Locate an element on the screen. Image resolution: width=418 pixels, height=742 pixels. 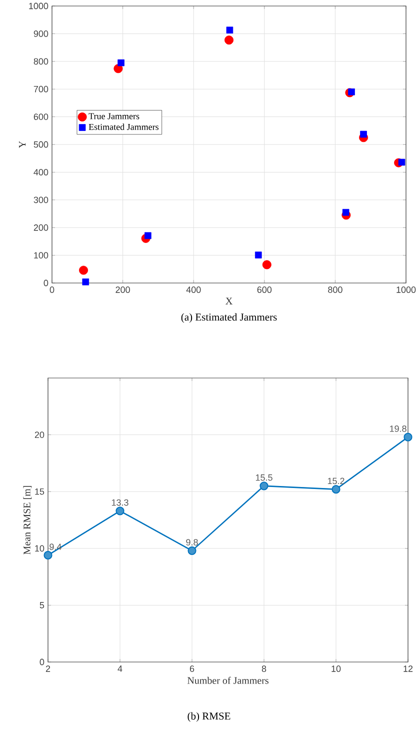
legend-label: True Jammers is located at coordinates (114, 116).